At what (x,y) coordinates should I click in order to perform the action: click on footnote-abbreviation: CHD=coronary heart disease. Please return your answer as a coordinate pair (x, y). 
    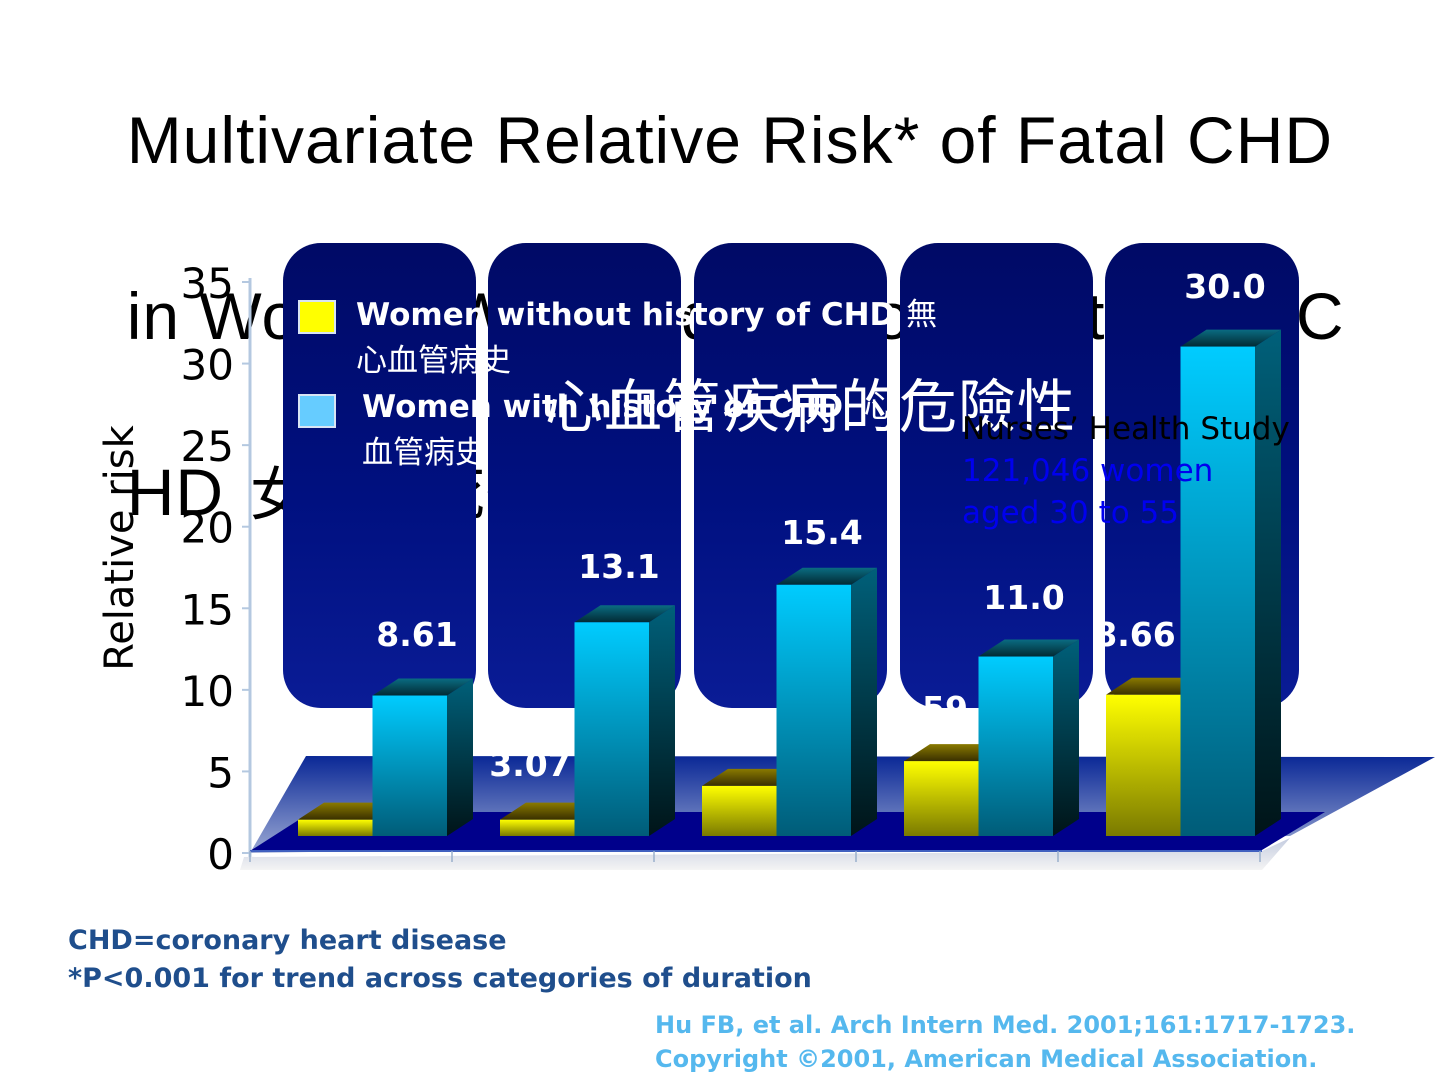
    Looking at the image, I should click on (287, 940).